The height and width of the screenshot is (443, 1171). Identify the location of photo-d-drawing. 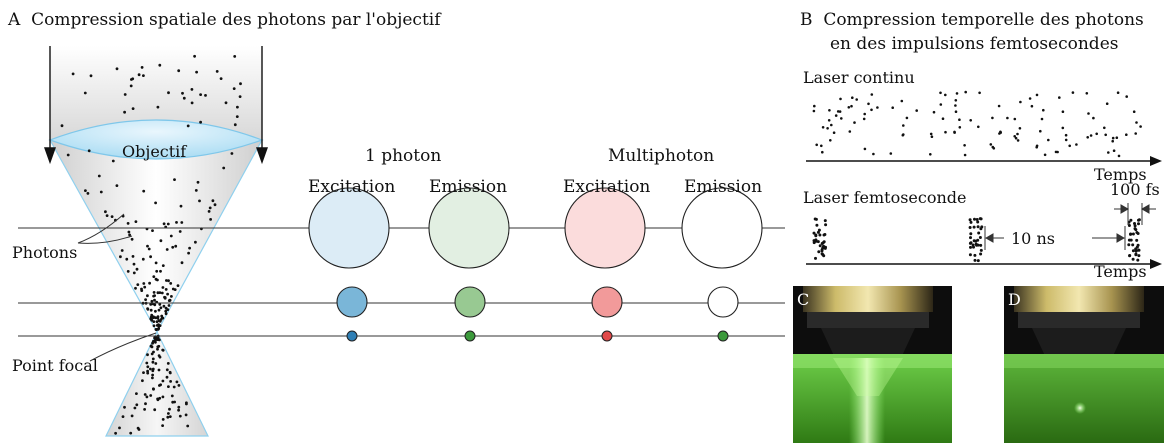
(1084, 364).